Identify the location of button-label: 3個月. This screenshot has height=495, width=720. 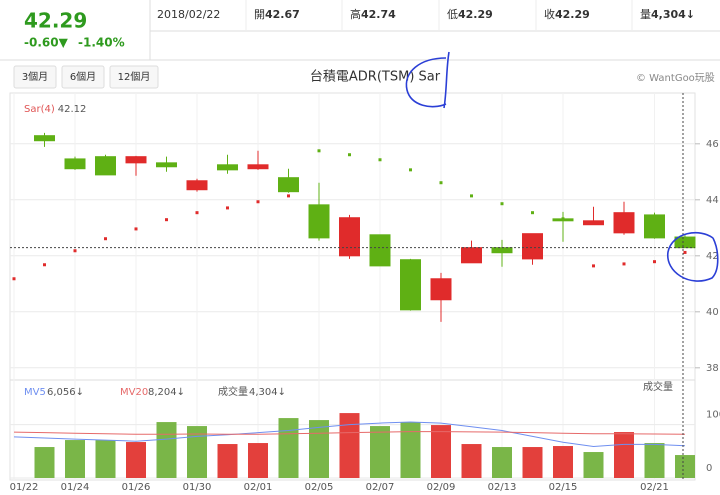
(35, 76).